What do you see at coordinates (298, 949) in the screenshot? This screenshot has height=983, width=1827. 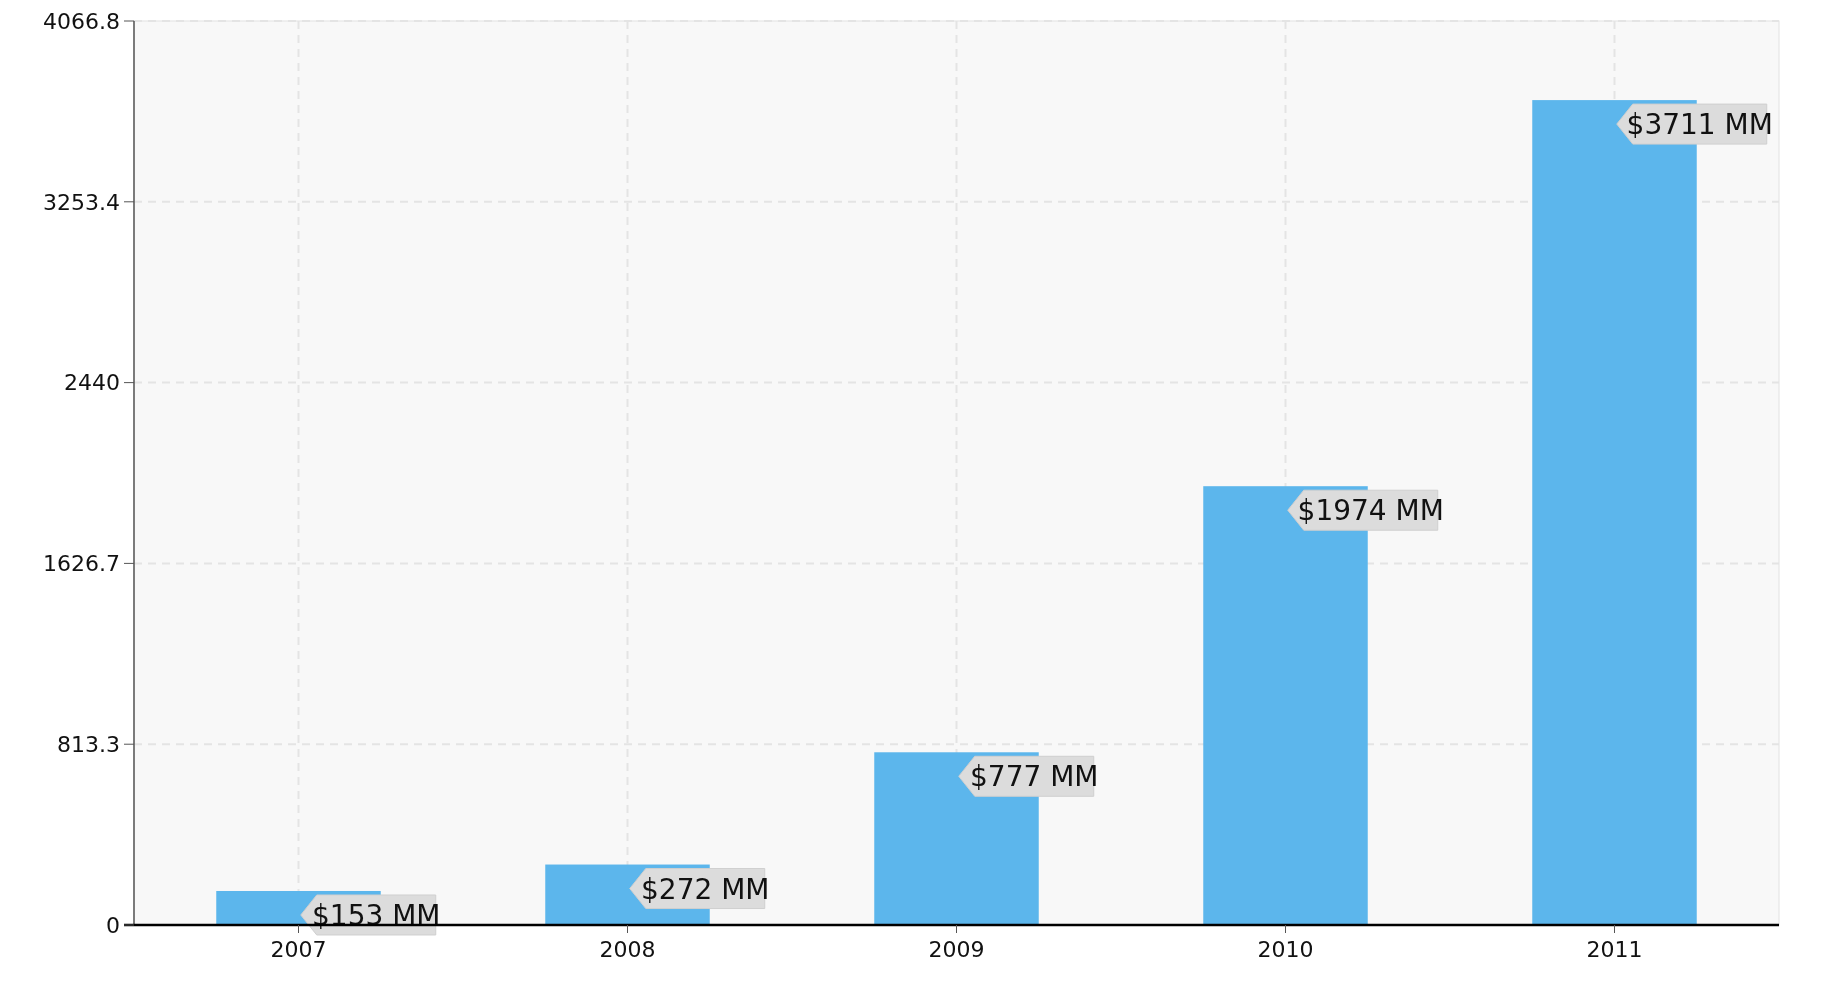 I see `x-tick-label: 2007` at bounding box center [298, 949].